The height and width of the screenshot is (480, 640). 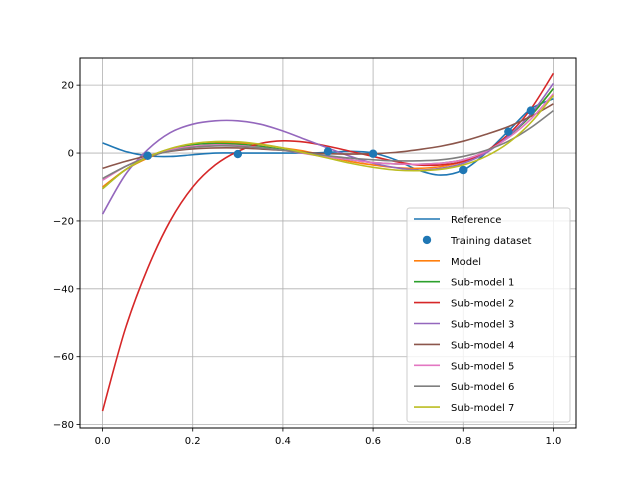 What do you see at coordinates (482, 283) in the screenshot?
I see `legend-label-sub-model-1: Sub-model 1` at bounding box center [482, 283].